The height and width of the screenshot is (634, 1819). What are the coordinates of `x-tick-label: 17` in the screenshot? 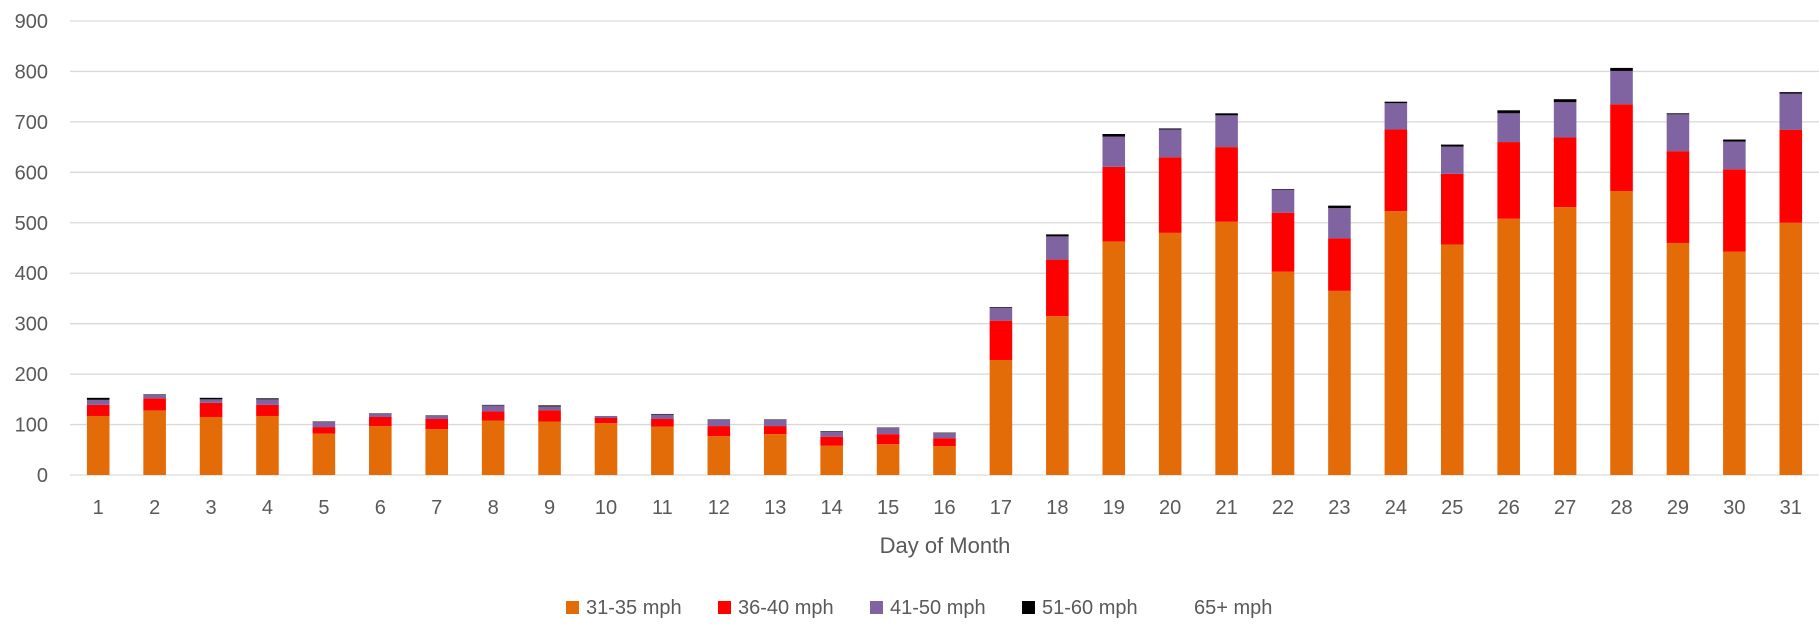 It's located at (1001, 508).